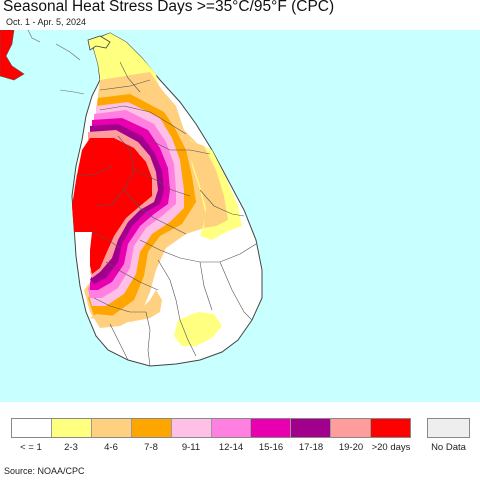  What do you see at coordinates (198, 329) in the screenshot?
I see `zone-2-3-southeast` at bounding box center [198, 329].